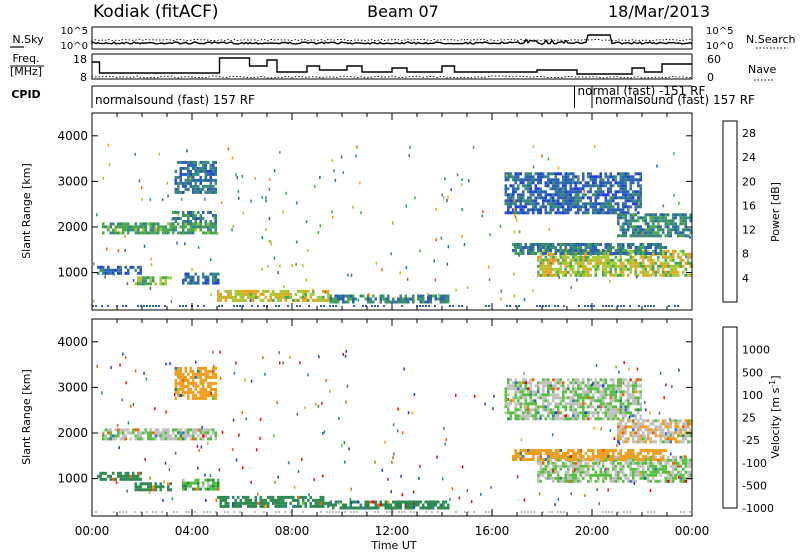 This screenshot has height=554, width=800. I want to click on colorbar-tick-label: 1000, so click(756, 350).